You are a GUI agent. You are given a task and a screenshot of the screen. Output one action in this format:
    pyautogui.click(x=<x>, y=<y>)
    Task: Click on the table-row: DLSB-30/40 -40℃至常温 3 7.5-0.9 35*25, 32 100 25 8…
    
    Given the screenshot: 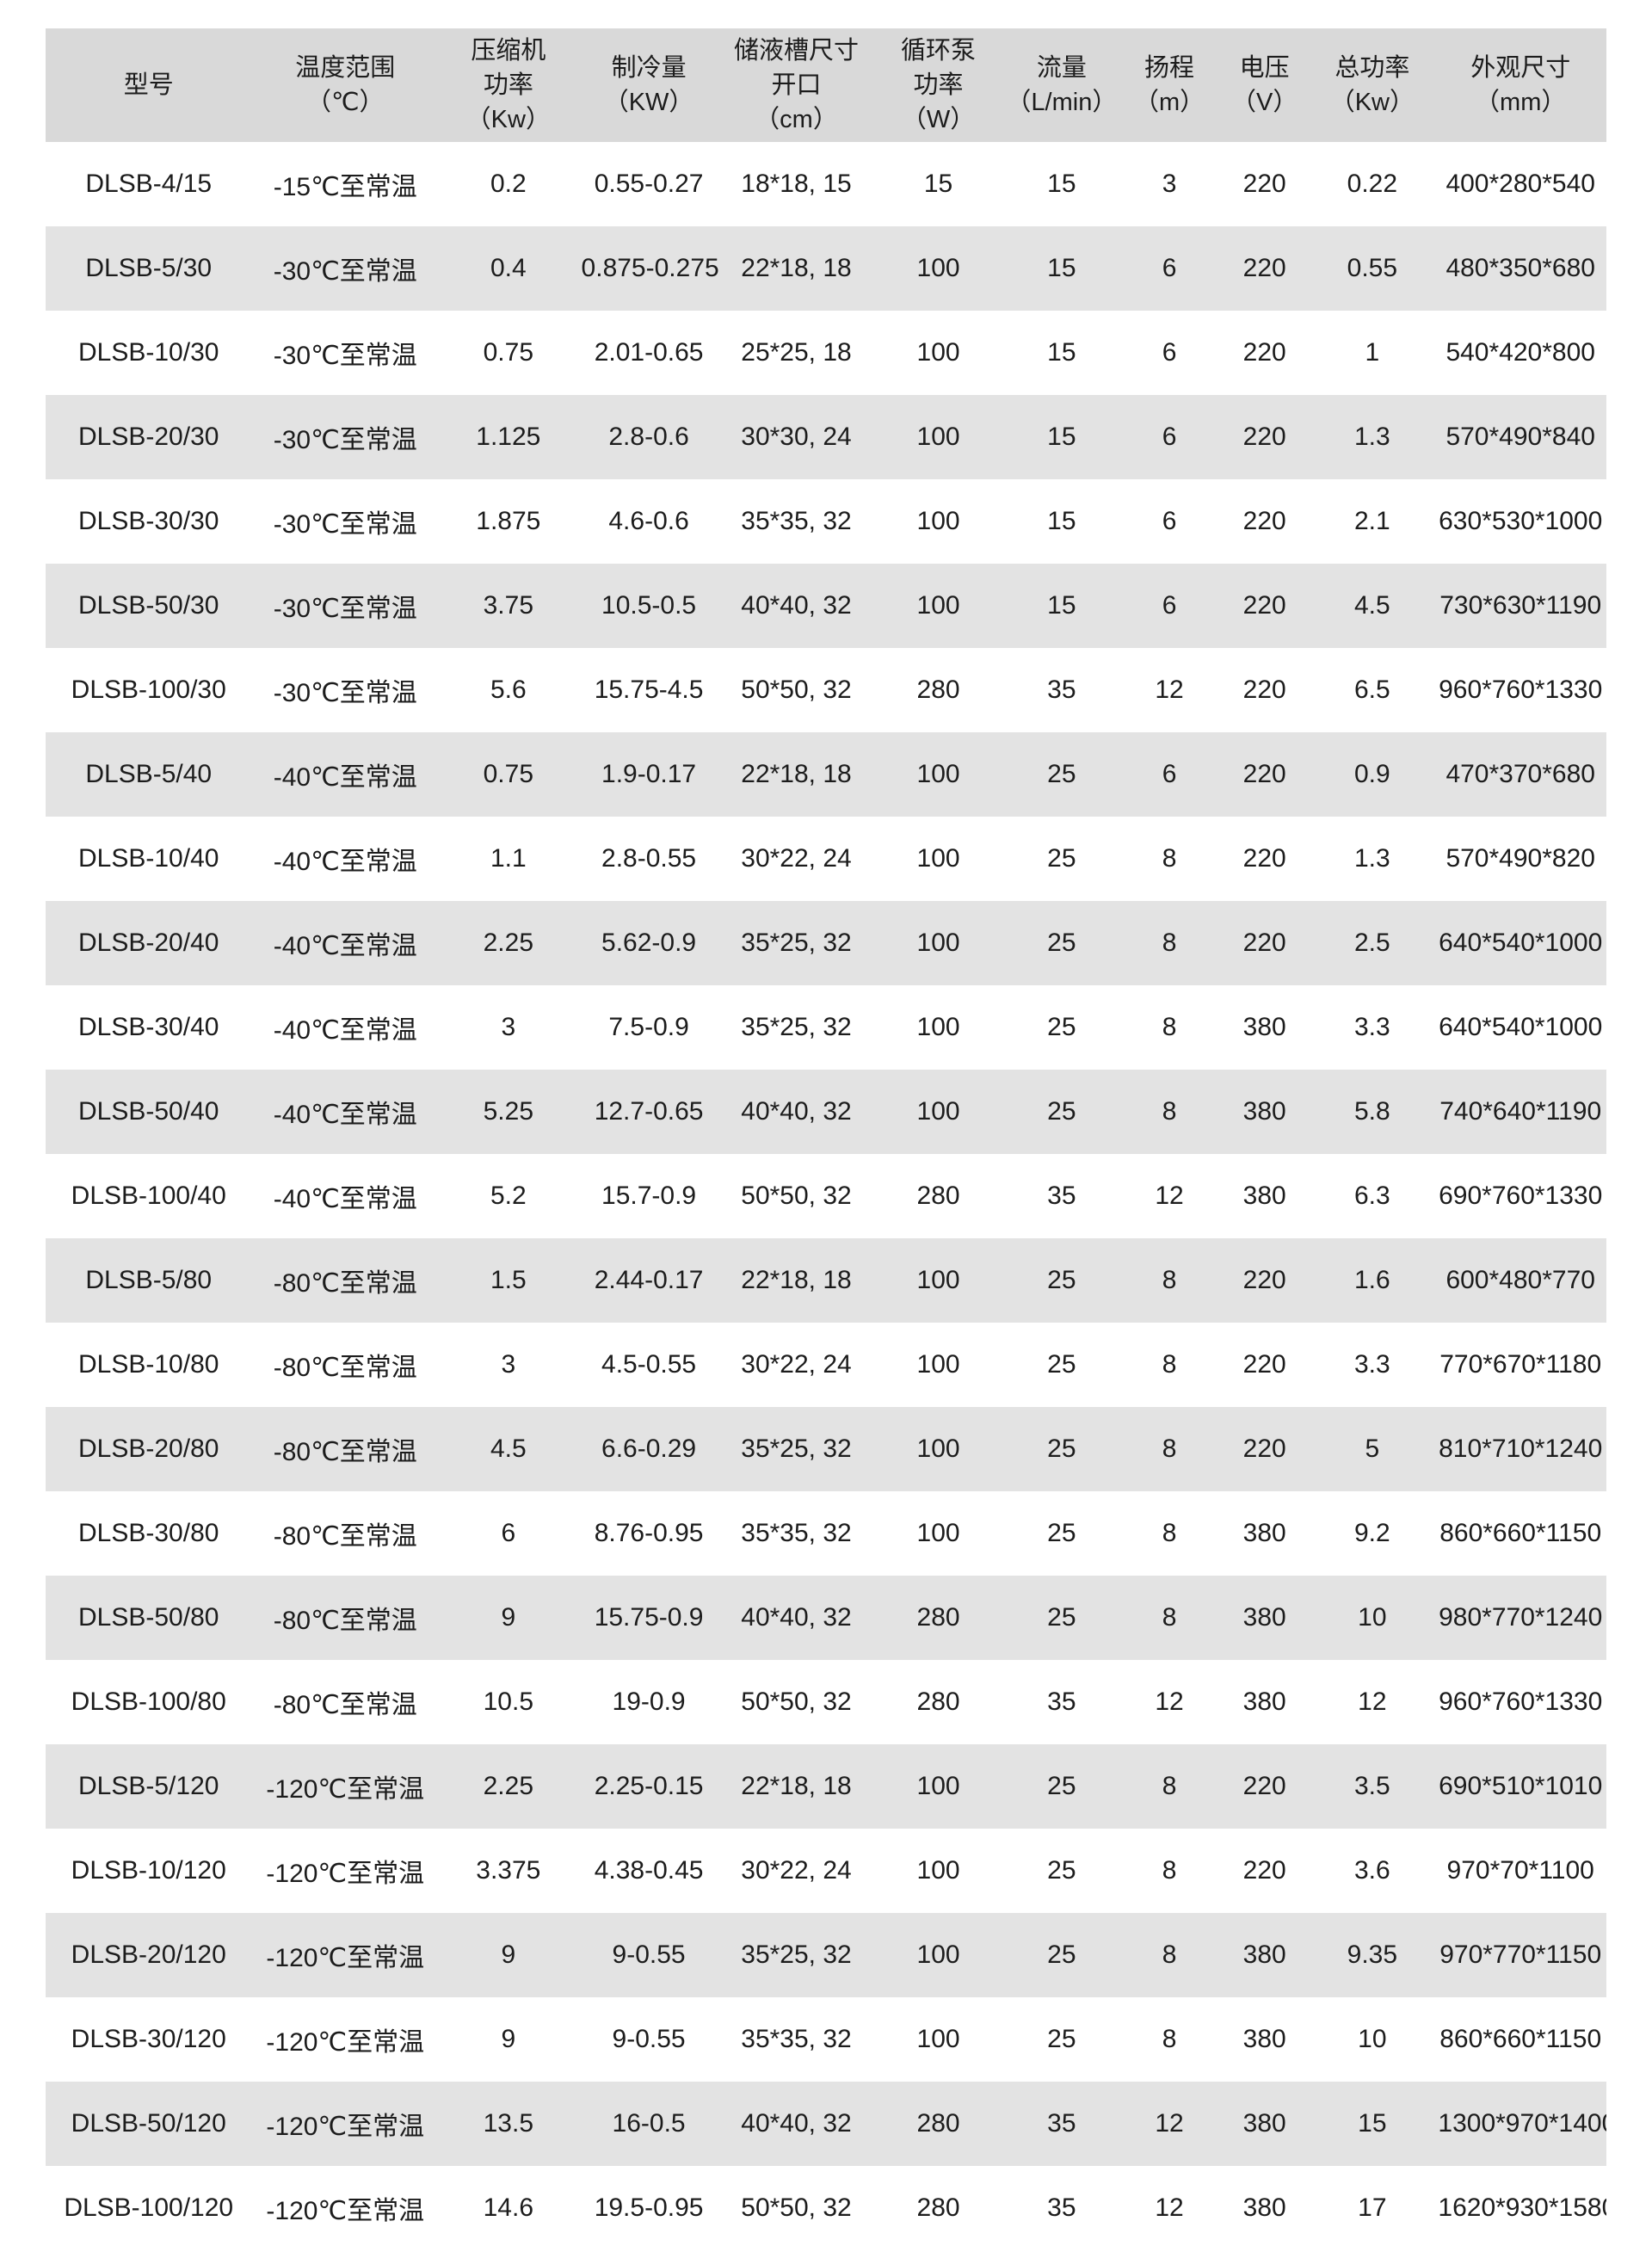 What is the action you would take?
    pyautogui.click(x=826, y=1027)
    